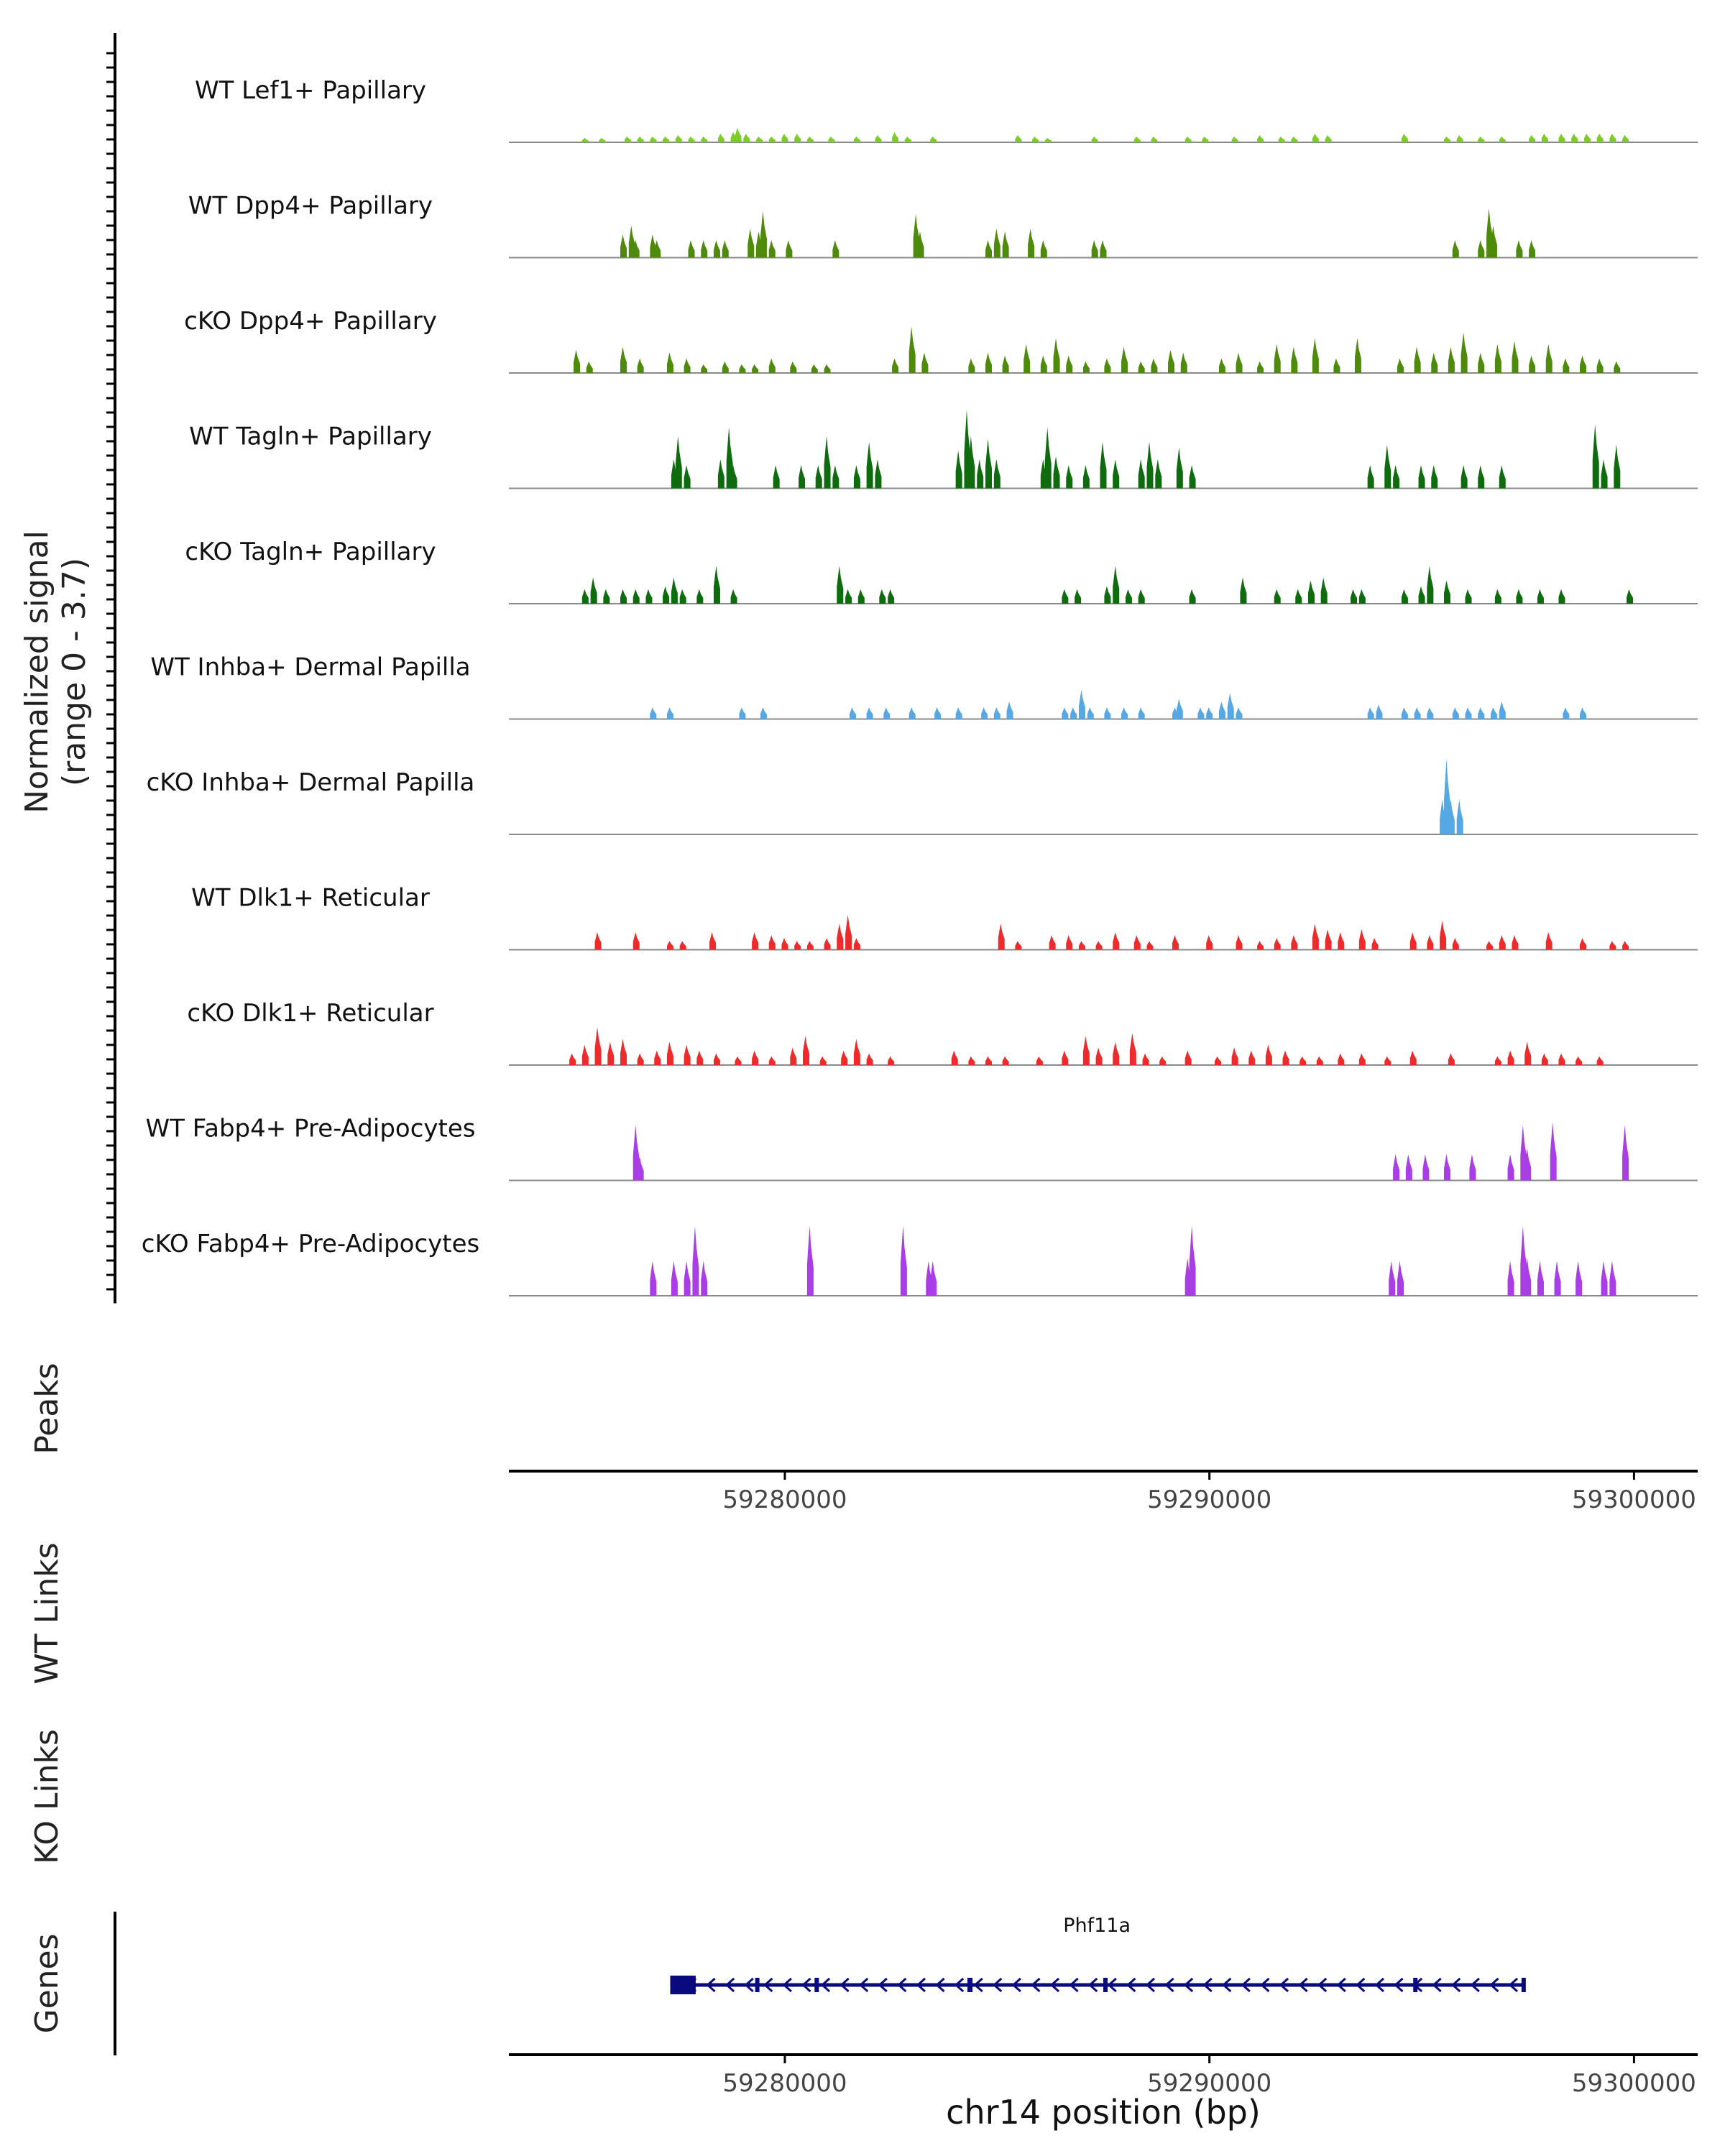 Image resolution: width=1725 pixels, height=2156 pixels. Describe the element at coordinates (310, 898) in the screenshot. I see `track-label: WT Dlk1+ Reticular` at that location.